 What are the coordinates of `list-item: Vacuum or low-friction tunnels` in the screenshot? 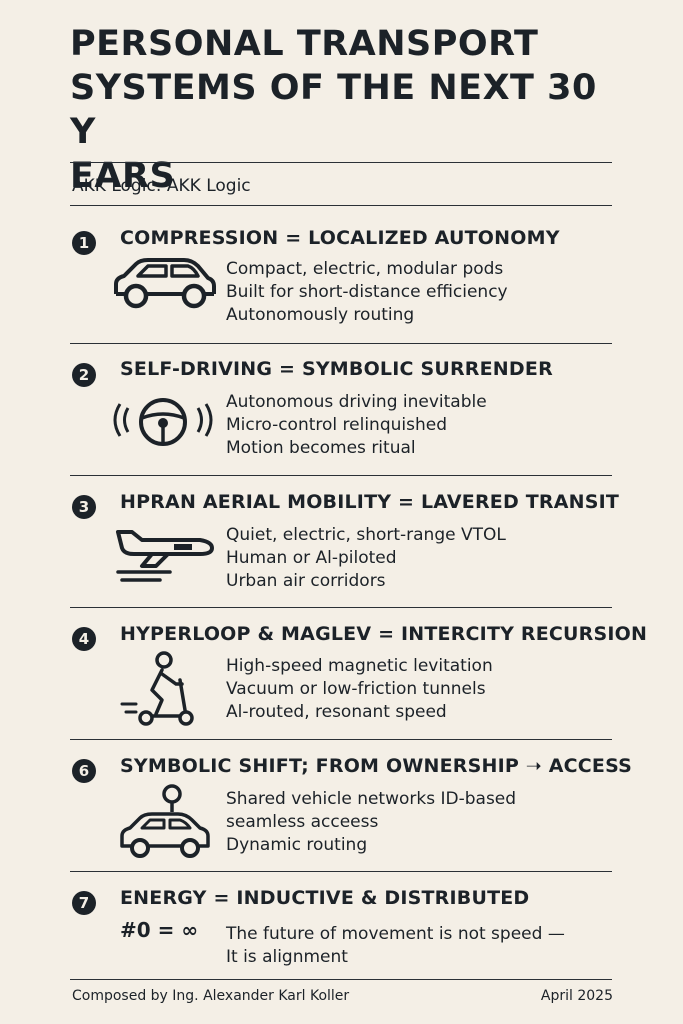 It's located at (356, 689).